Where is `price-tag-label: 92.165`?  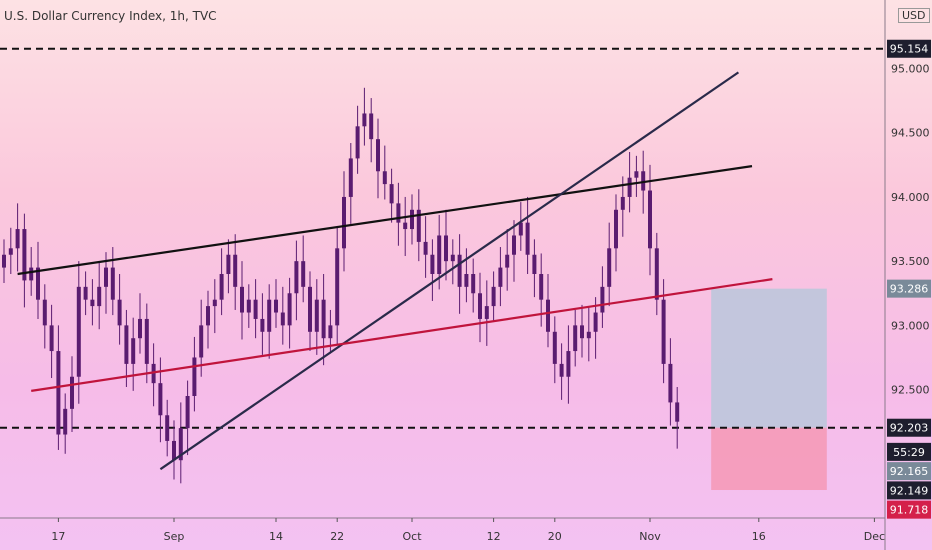
price-tag-label: 92.165 is located at coordinates (909, 471).